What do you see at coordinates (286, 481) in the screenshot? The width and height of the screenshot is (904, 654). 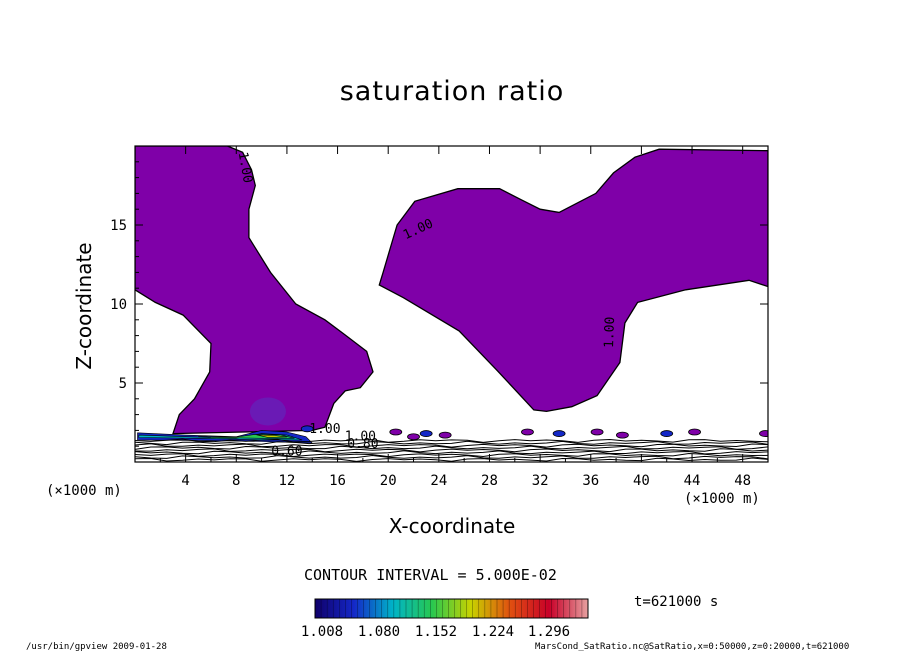 I see `x-tick-label: 12` at bounding box center [286, 481].